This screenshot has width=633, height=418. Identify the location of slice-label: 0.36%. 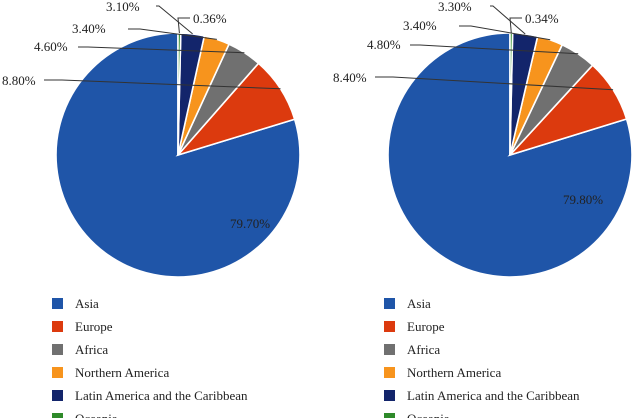
(210, 18).